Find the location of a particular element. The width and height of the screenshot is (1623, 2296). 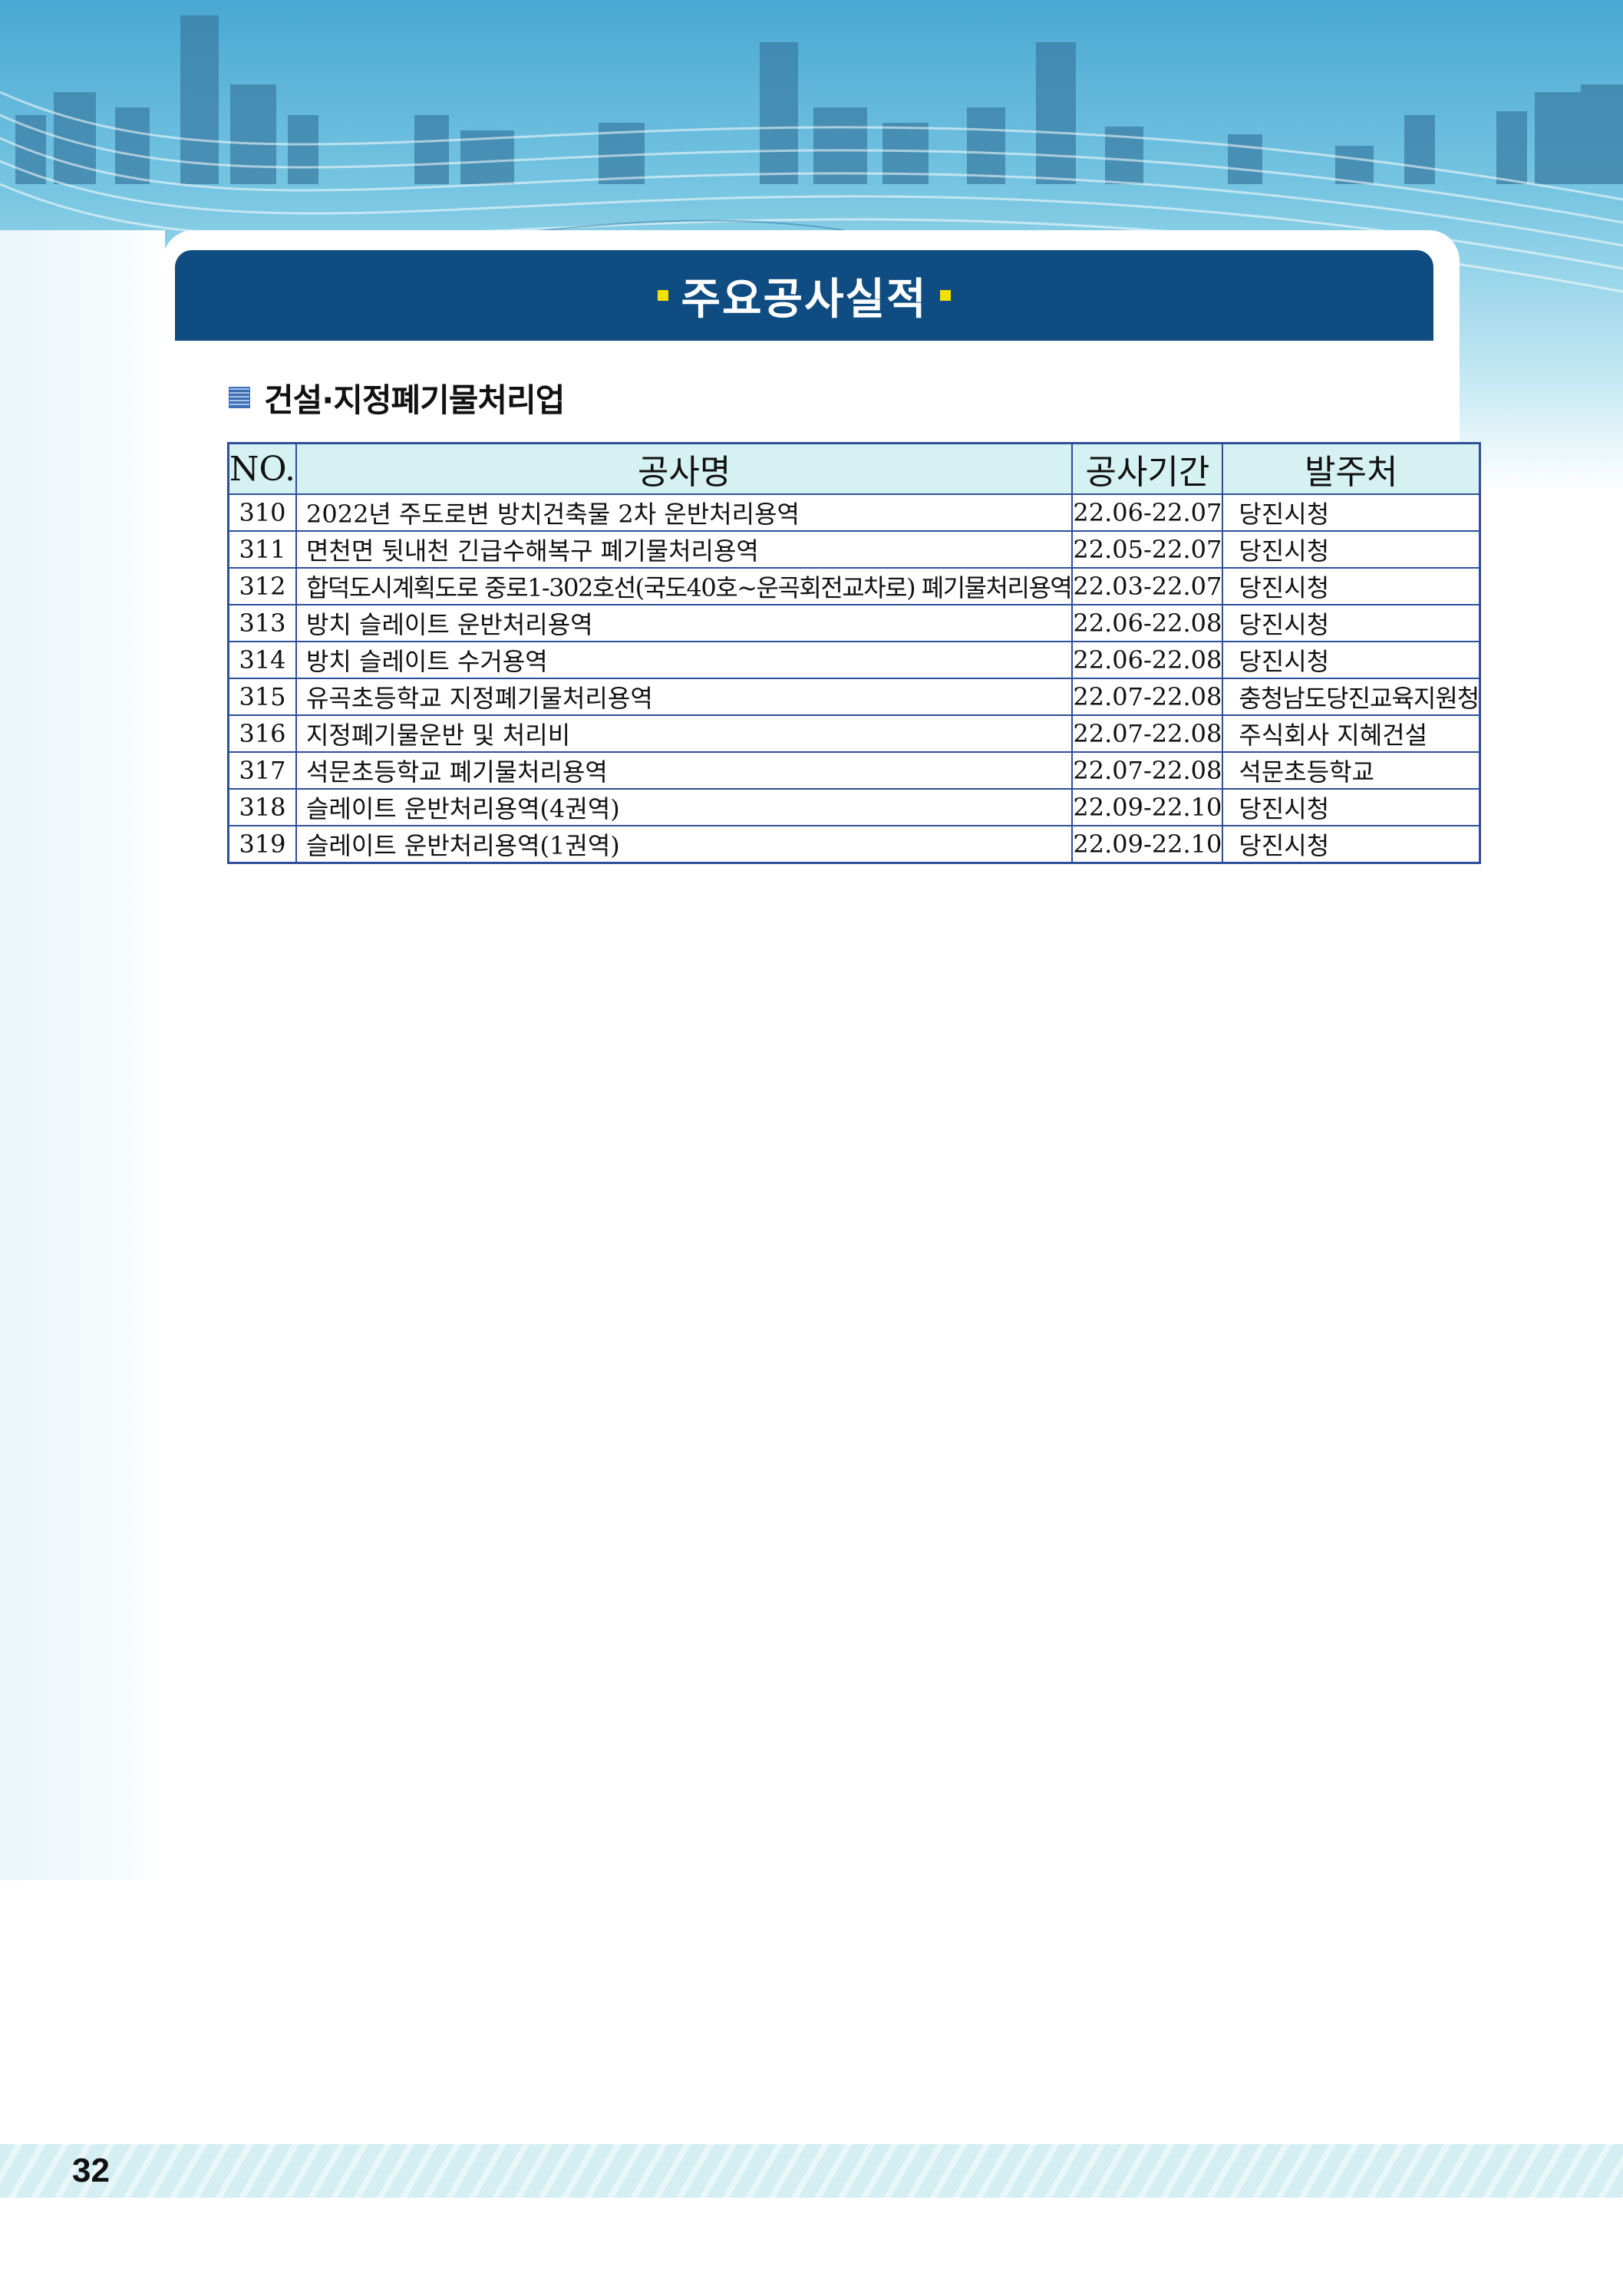

cell-no: 315 is located at coordinates (262, 697).